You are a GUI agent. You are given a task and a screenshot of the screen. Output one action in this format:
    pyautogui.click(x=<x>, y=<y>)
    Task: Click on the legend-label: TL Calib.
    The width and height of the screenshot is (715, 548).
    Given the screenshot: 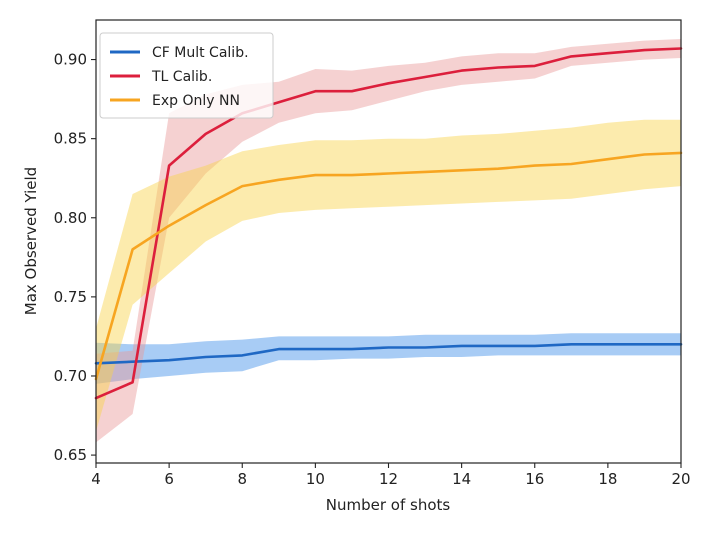 What is the action you would take?
    pyautogui.click(x=181, y=77)
    